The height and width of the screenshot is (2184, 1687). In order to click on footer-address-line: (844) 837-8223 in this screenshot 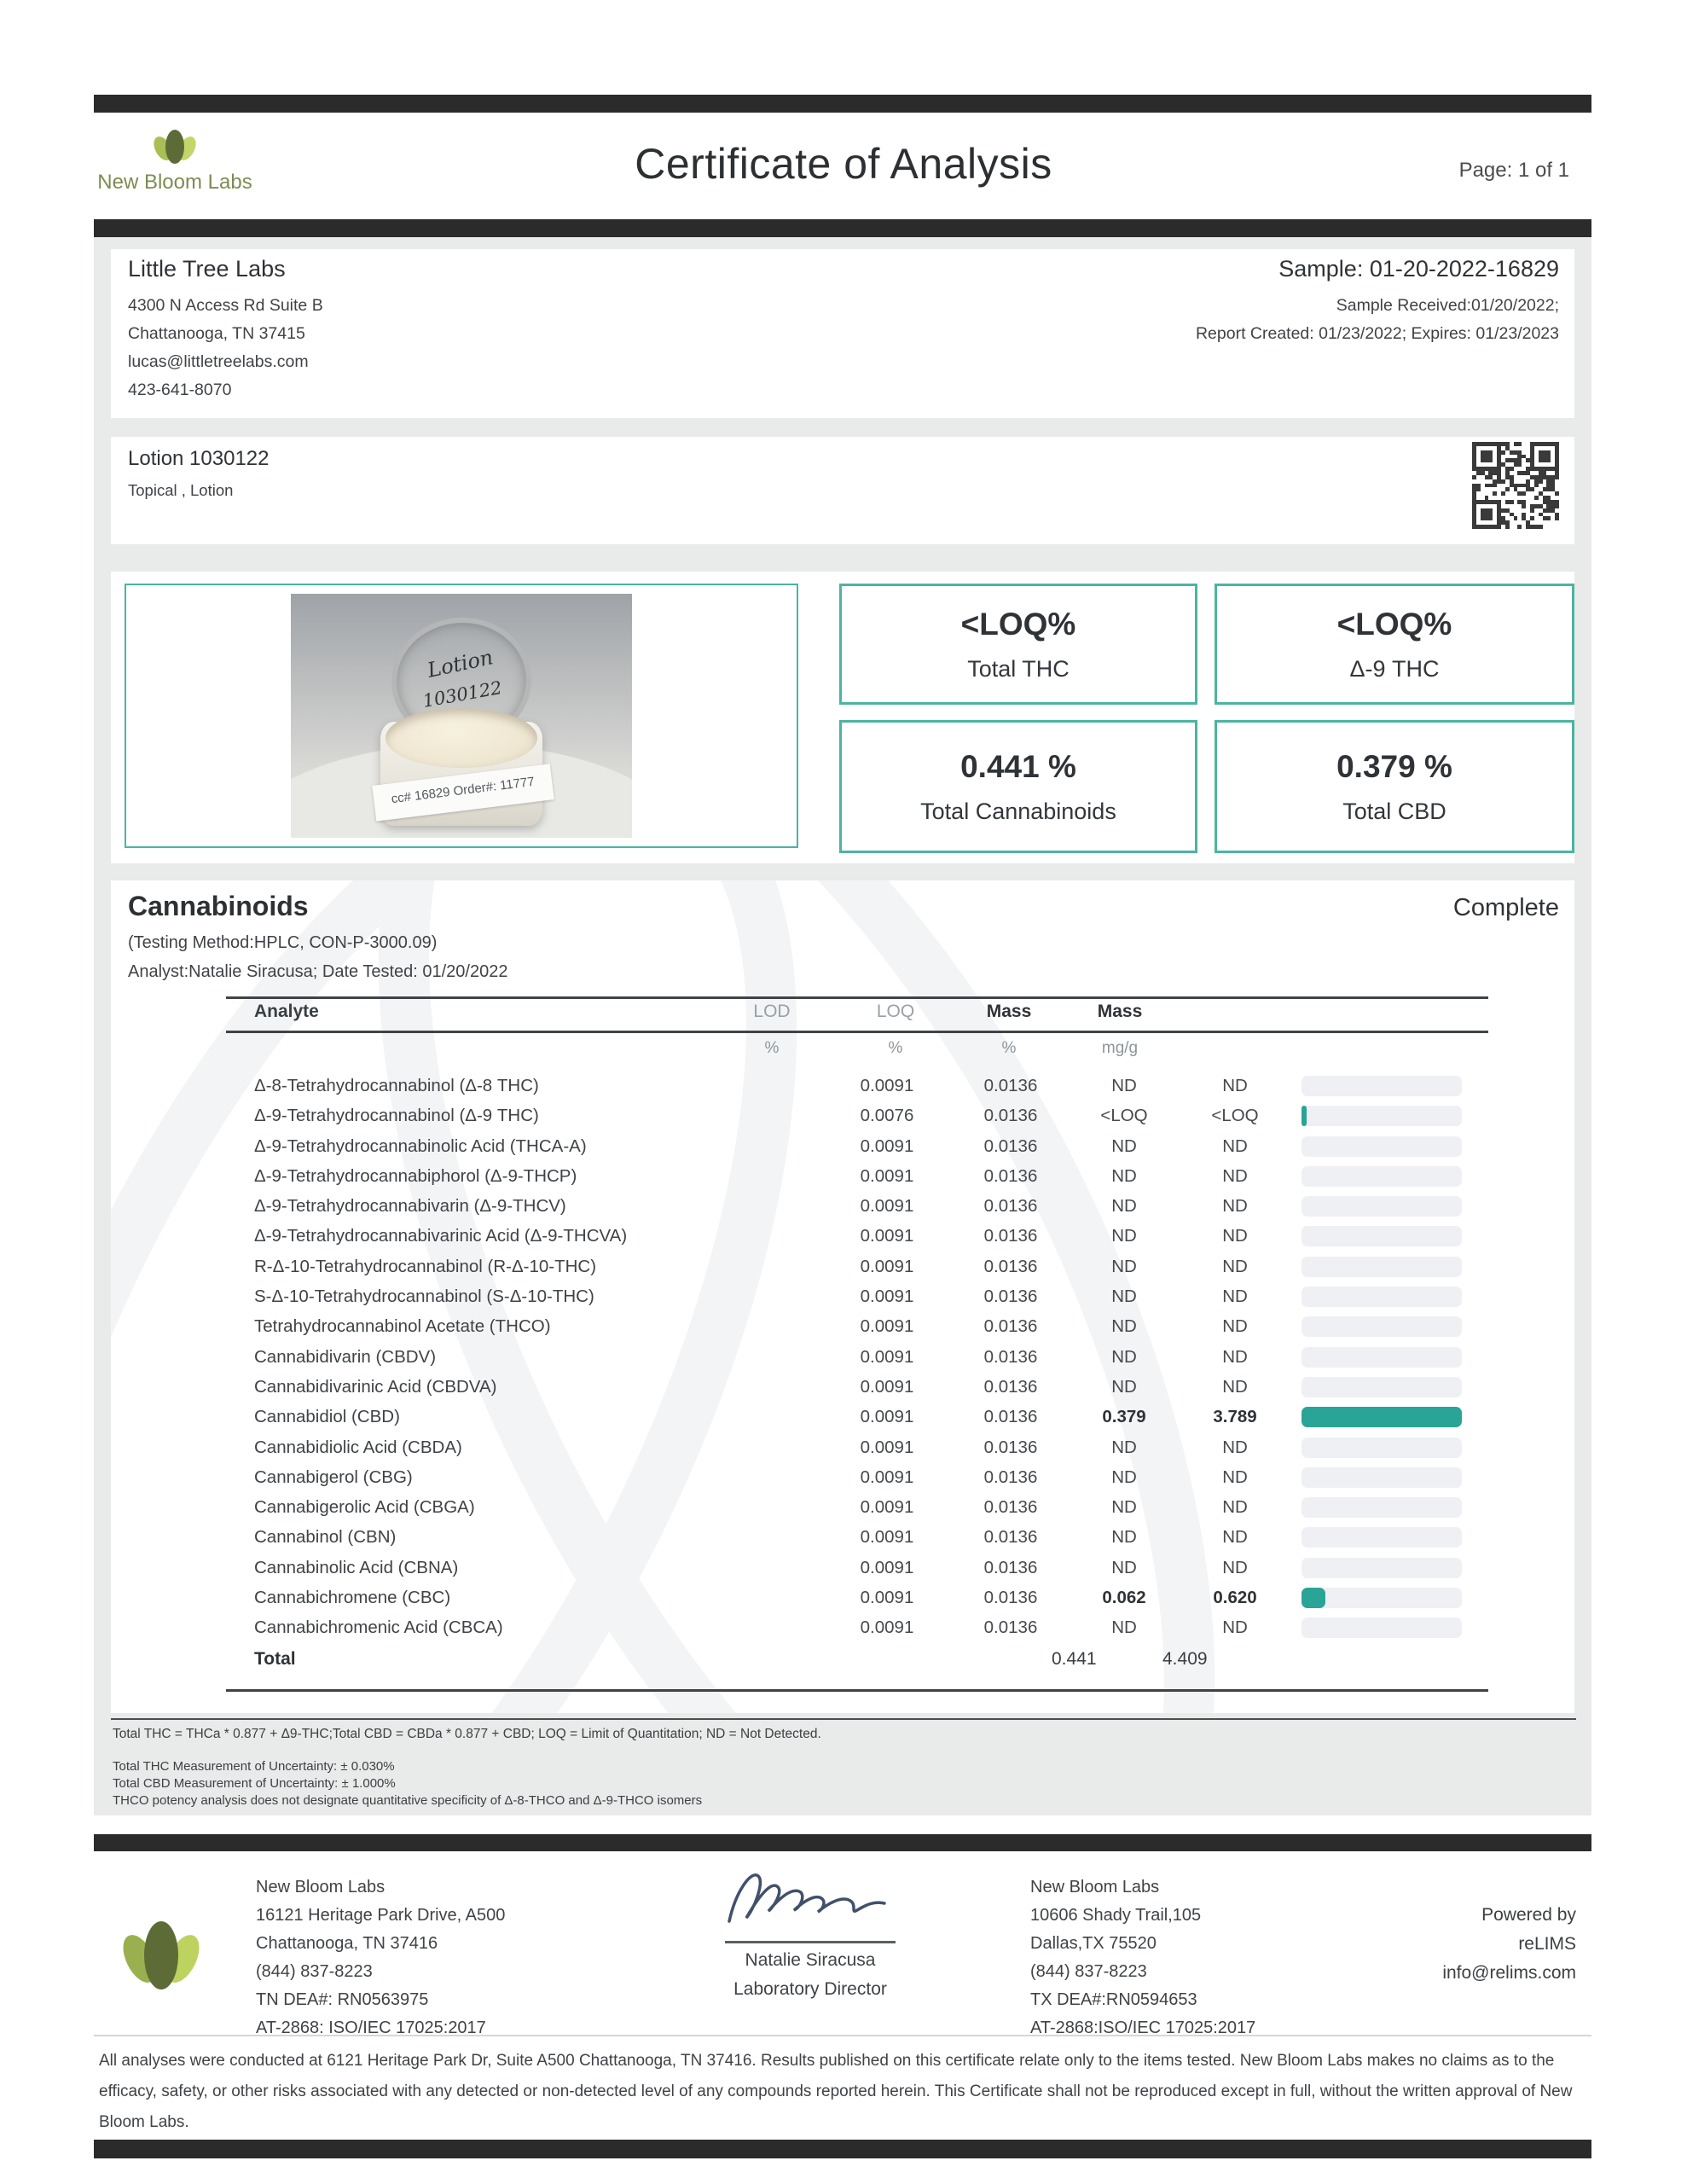, I will do `click(315, 1972)`.